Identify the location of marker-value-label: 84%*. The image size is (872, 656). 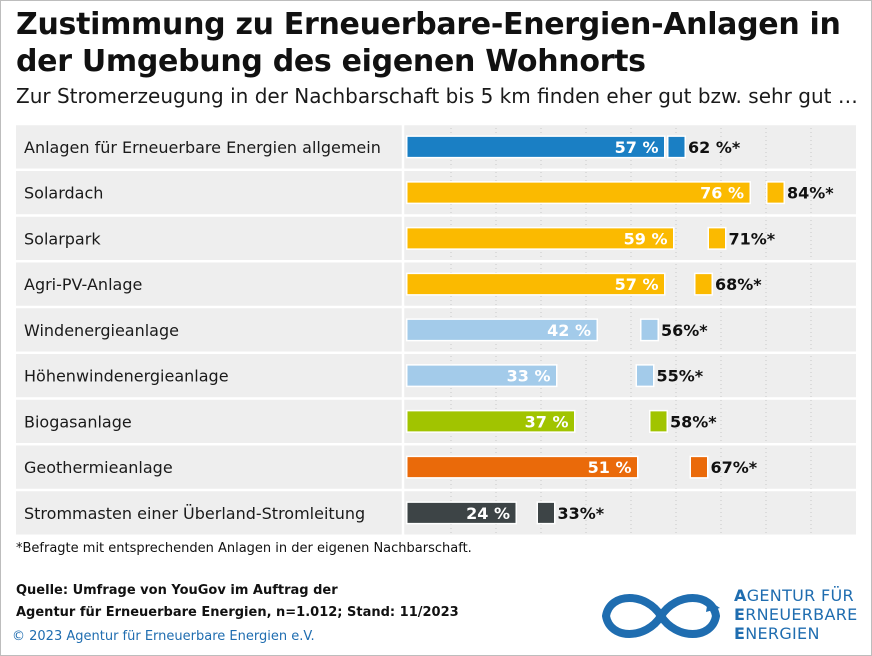
(810, 193).